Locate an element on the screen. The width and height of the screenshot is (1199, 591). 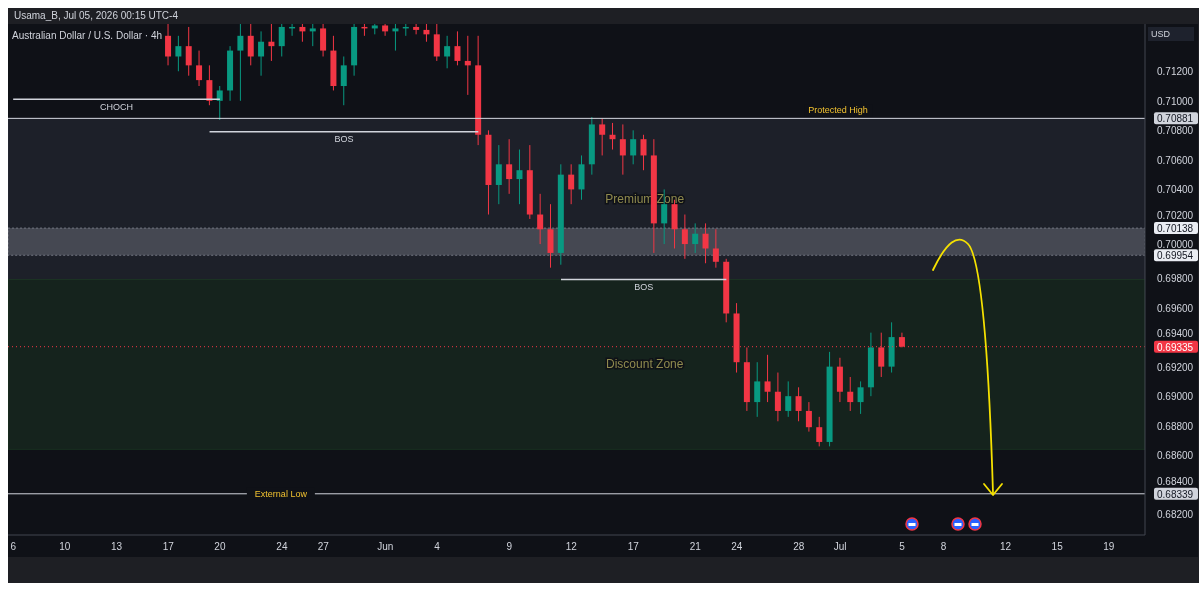
y-tick-label: 0.70400 is located at coordinates (1175, 190).